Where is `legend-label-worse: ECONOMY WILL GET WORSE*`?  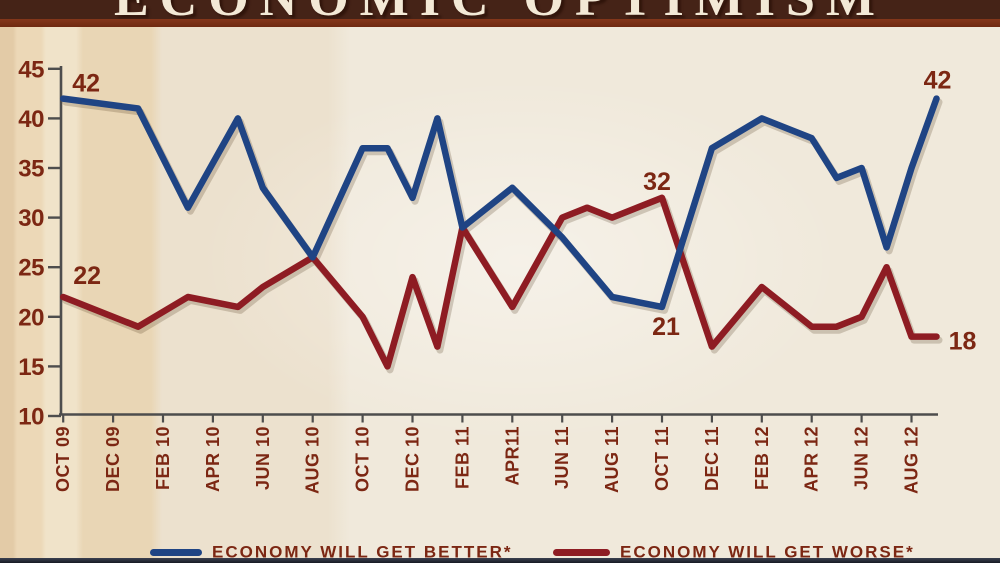
legend-label-worse: ECONOMY WILL GET WORSE* is located at coordinates (767, 552).